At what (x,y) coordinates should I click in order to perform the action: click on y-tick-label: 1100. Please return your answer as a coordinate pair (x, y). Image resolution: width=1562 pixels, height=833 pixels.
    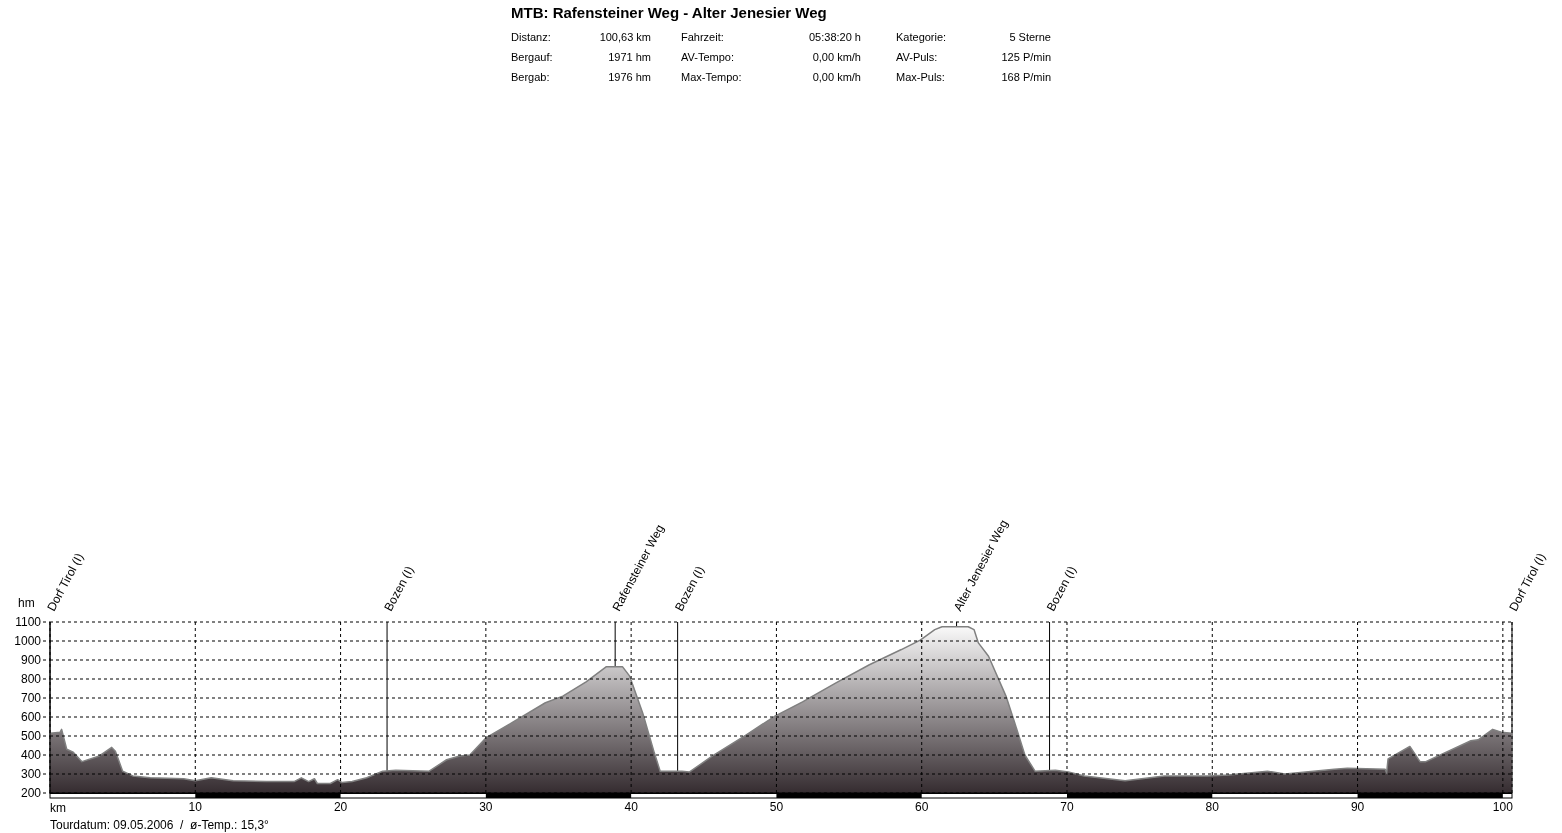
    Looking at the image, I should click on (28, 622).